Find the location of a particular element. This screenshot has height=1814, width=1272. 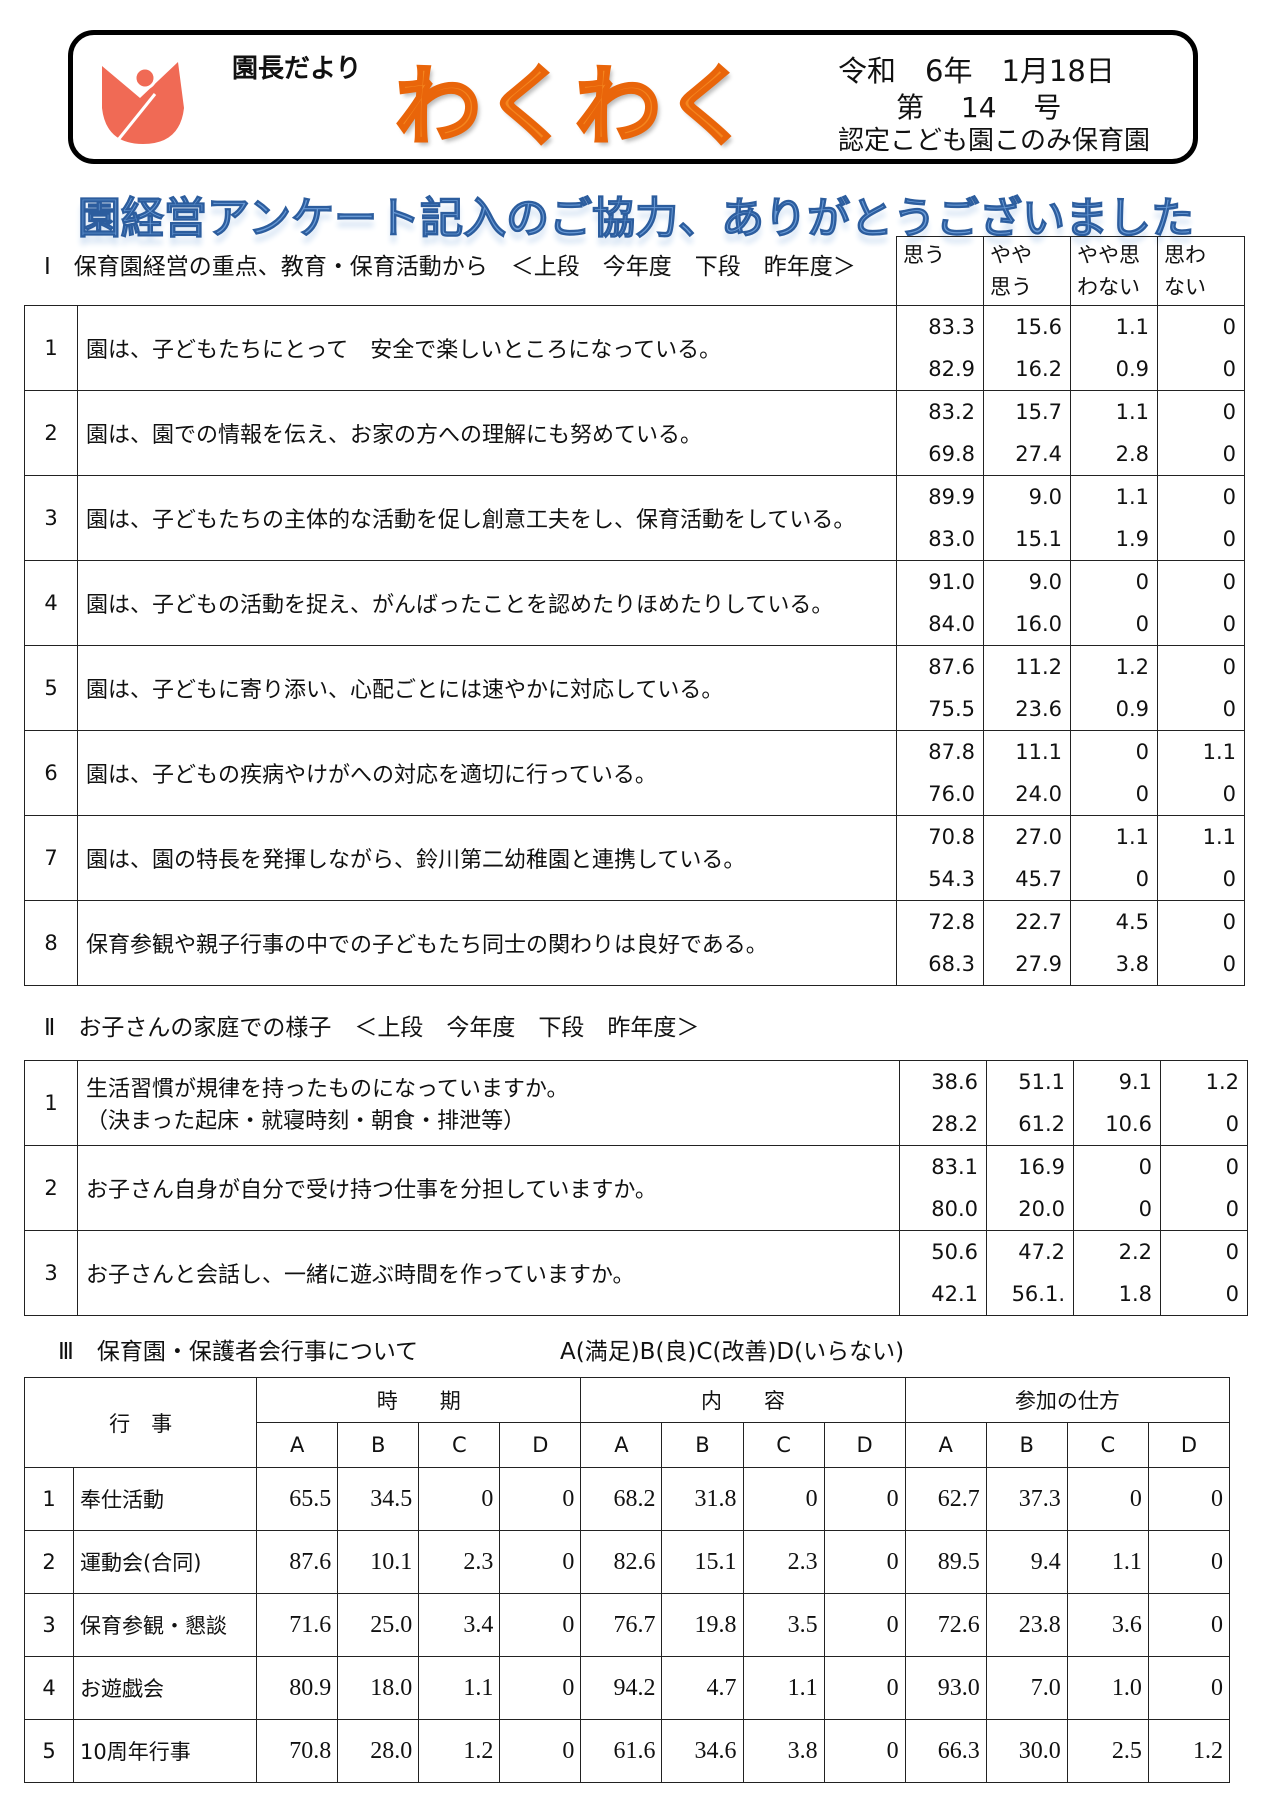

cell: 18.0 is located at coordinates (378, 1688).